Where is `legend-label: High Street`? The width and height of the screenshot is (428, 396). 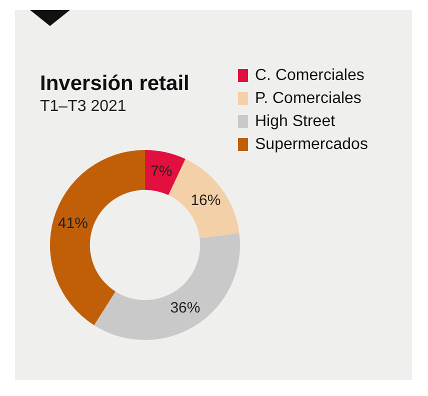
legend-label: High Street is located at coordinates (295, 121).